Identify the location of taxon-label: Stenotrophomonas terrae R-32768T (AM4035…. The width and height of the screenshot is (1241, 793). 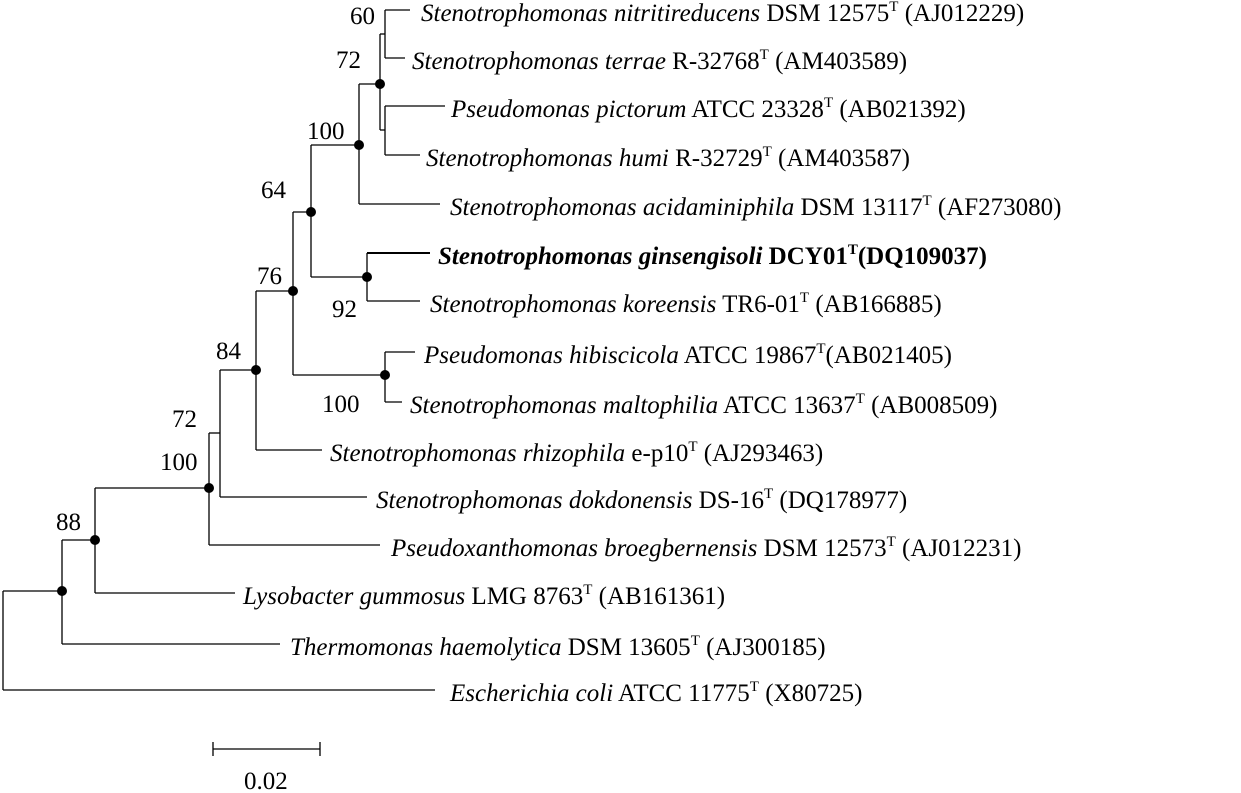
(659, 56).